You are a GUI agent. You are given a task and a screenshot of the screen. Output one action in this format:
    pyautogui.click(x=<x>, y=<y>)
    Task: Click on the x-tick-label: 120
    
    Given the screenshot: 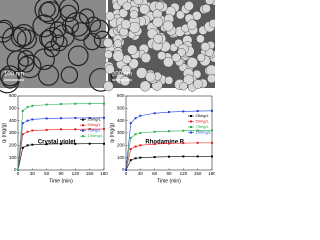 What is the action you would take?
    pyautogui.click(x=184, y=173)
    